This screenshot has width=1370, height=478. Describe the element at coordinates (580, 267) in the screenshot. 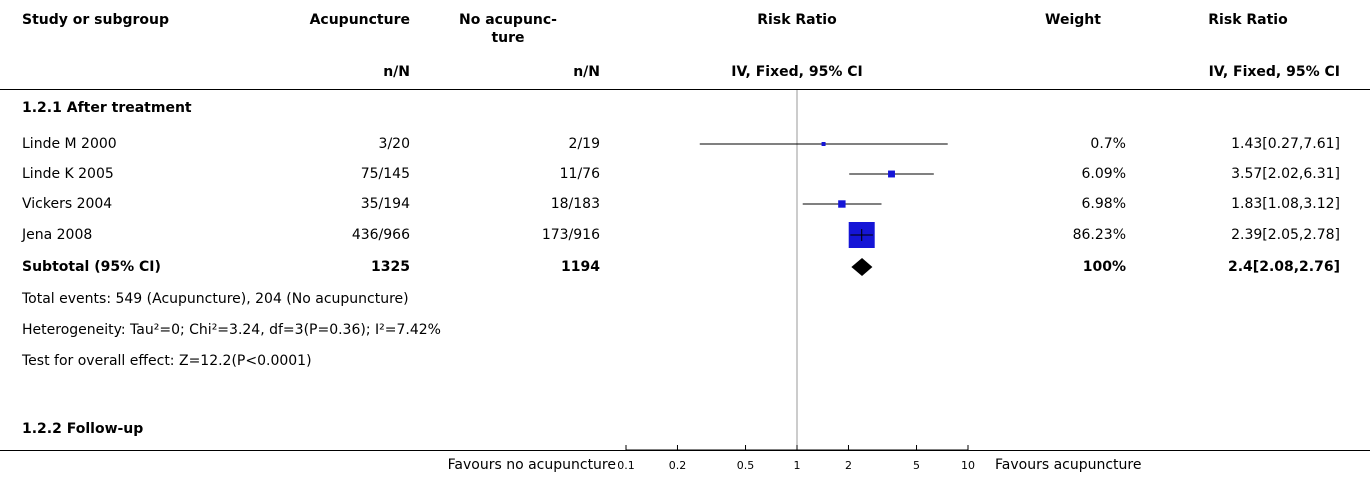

I see `subtotal-noacu: 1194` at that location.